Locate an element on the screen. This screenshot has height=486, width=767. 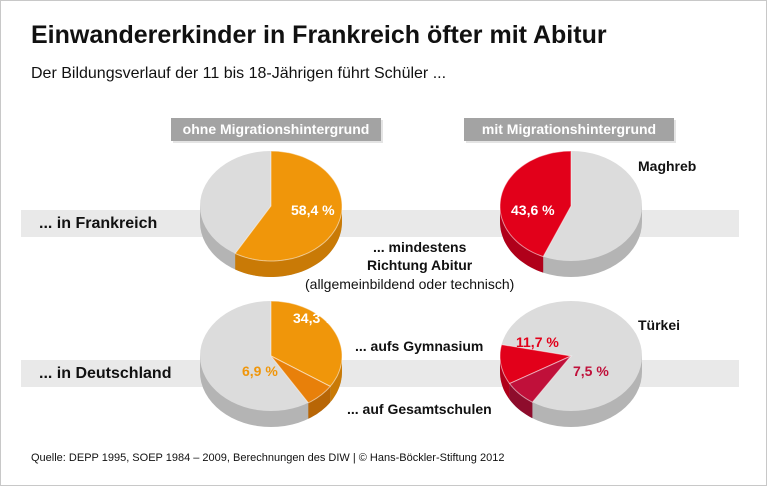
row-label-france: ... in Frankreich is located at coordinates (98, 223).